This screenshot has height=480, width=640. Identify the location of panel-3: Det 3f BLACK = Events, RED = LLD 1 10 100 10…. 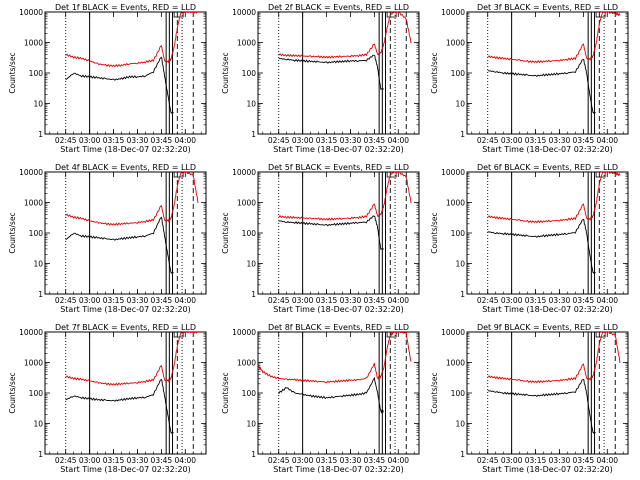
(529, 78).